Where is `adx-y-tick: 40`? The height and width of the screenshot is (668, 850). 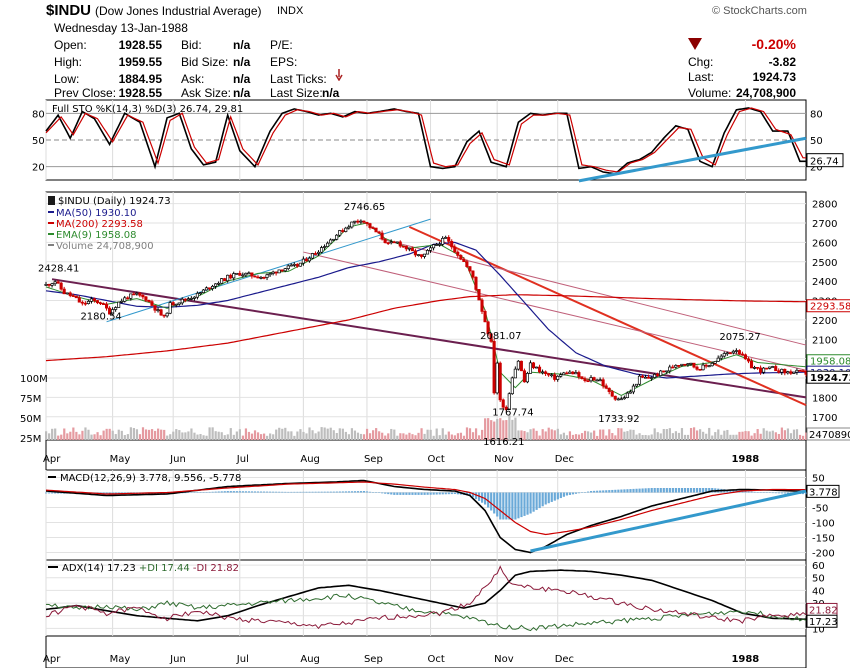
adx-y-tick: 40 is located at coordinates (818, 591).